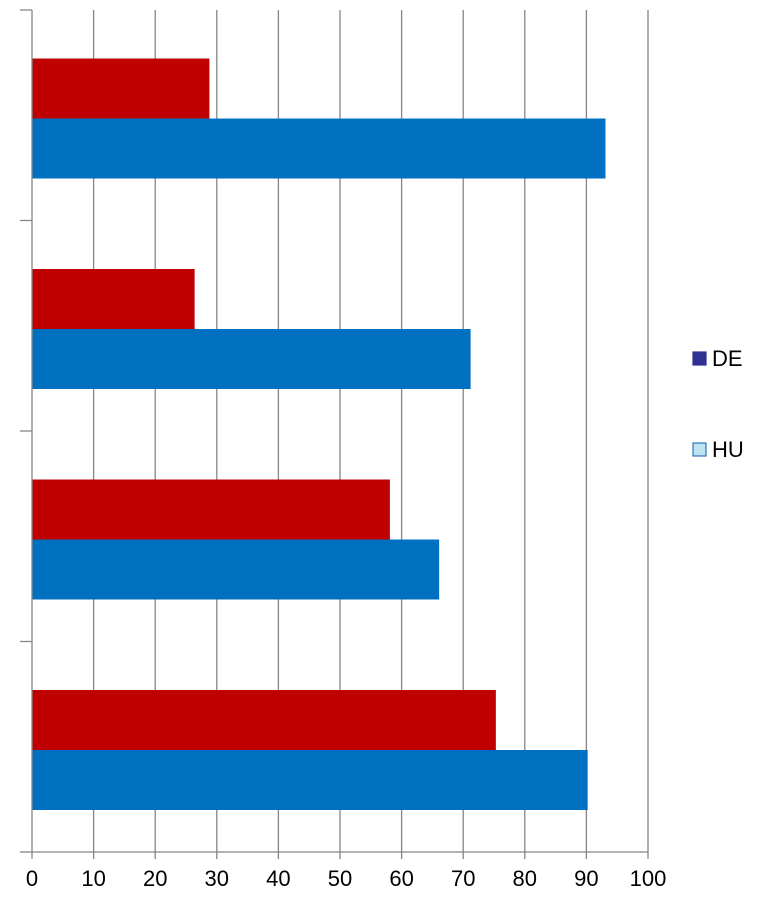 Image resolution: width=763 pixels, height=898 pixels. I want to click on x-tick-label: 40, so click(278, 878).